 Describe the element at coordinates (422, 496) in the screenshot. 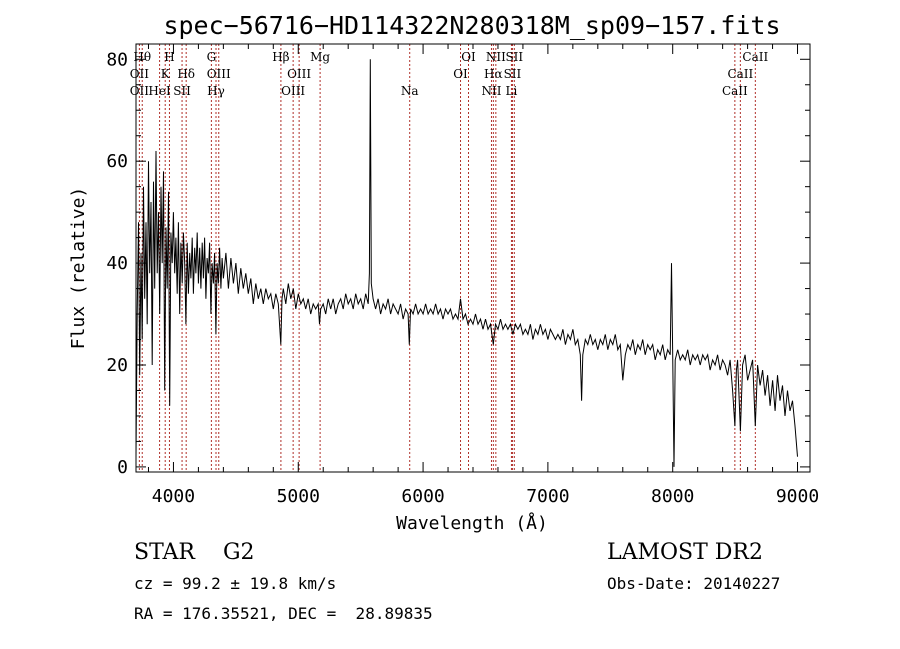

I see `x-tick-label: 6000` at that location.